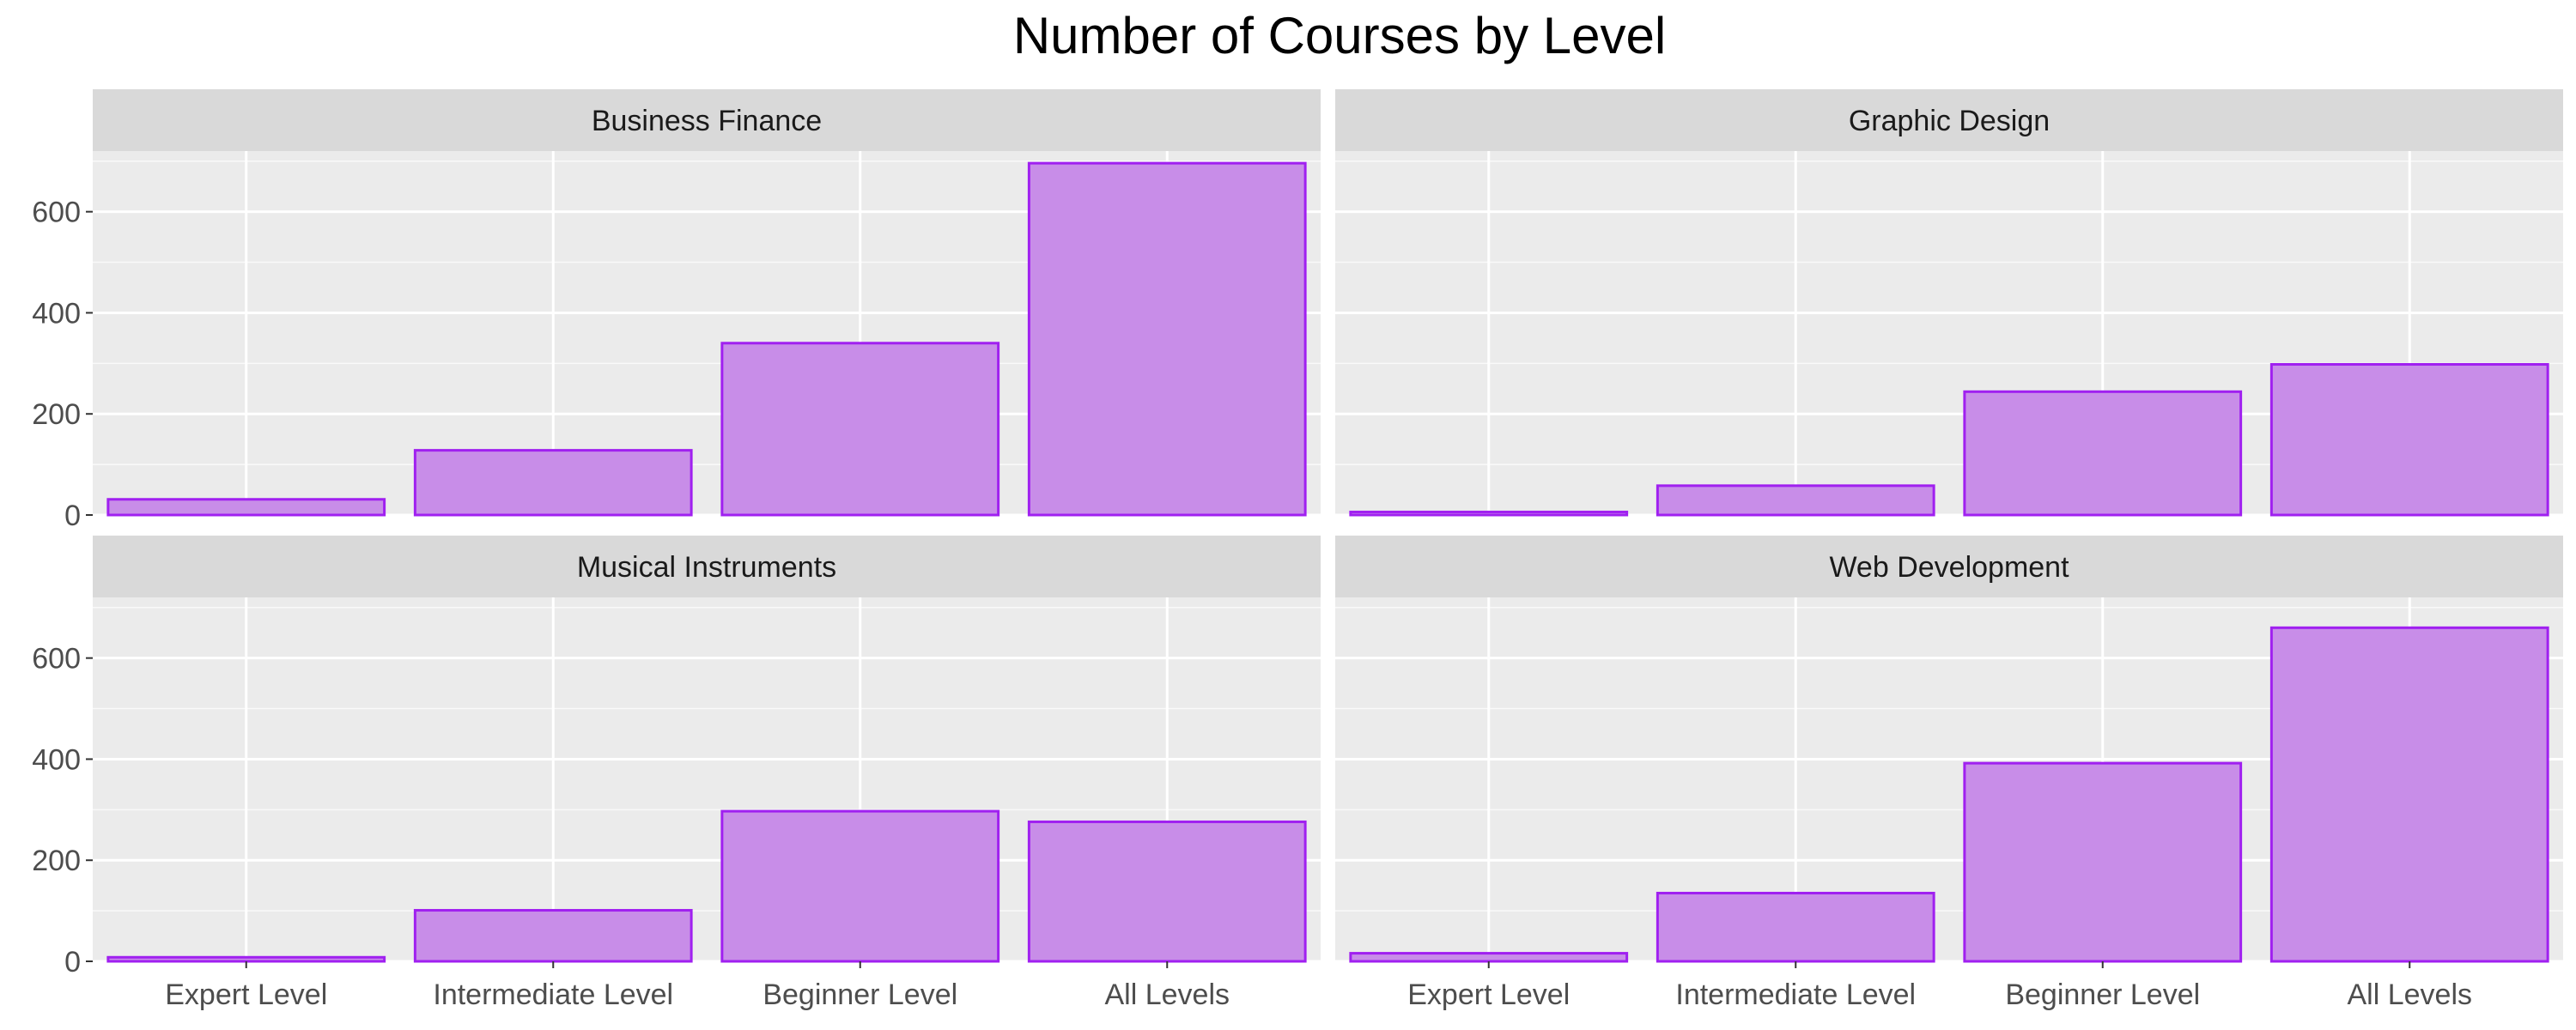 The height and width of the screenshot is (1030, 2576). I want to click on facet-strip-label: Web Development, so click(1949, 567).